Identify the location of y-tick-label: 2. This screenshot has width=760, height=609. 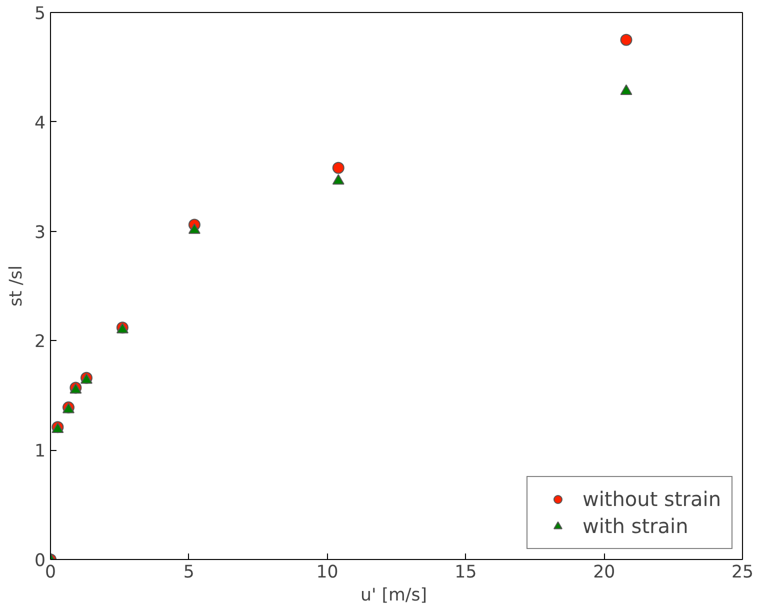
(40, 342).